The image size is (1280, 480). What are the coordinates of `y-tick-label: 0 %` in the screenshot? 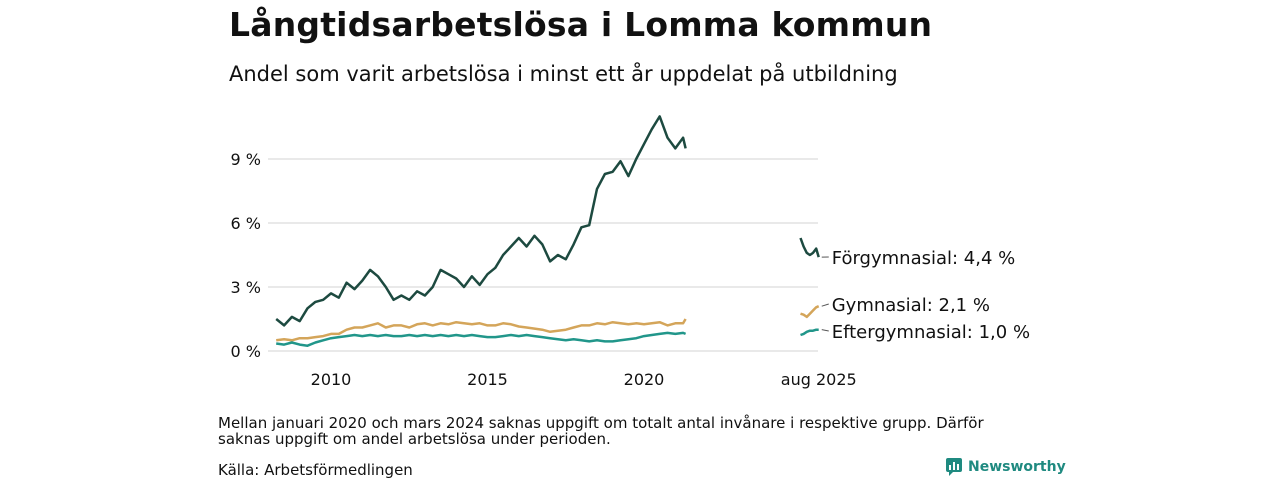 It's located at (246, 351).